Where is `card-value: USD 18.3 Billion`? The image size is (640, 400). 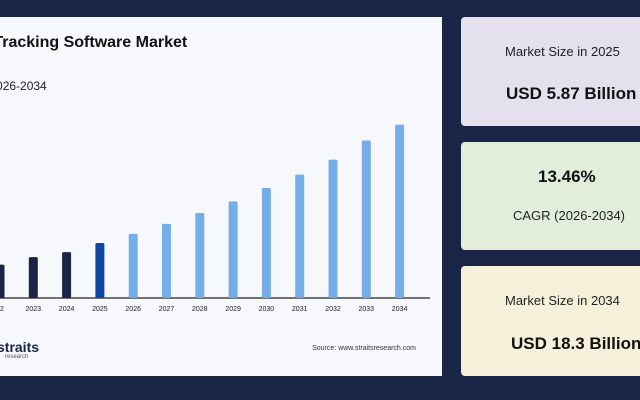 card-value: USD 18.3 Billion is located at coordinates (575, 343).